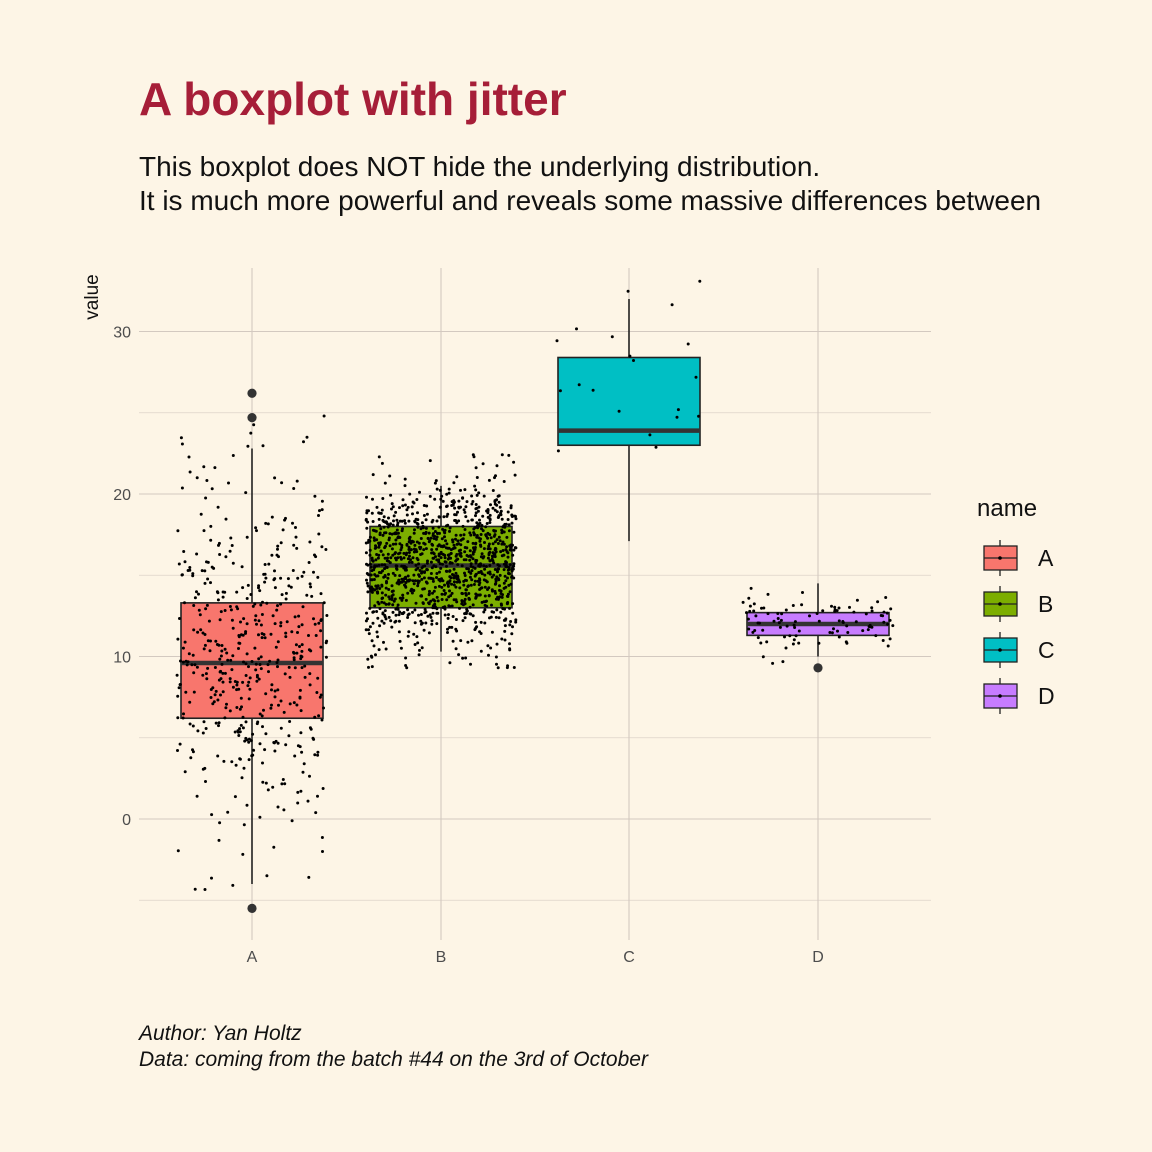 The image size is (1152, 1152). What do you see at coordinates (252, 957) in the screenshot?
I see `x-tick-label: A` at bounding box center [252, 957].